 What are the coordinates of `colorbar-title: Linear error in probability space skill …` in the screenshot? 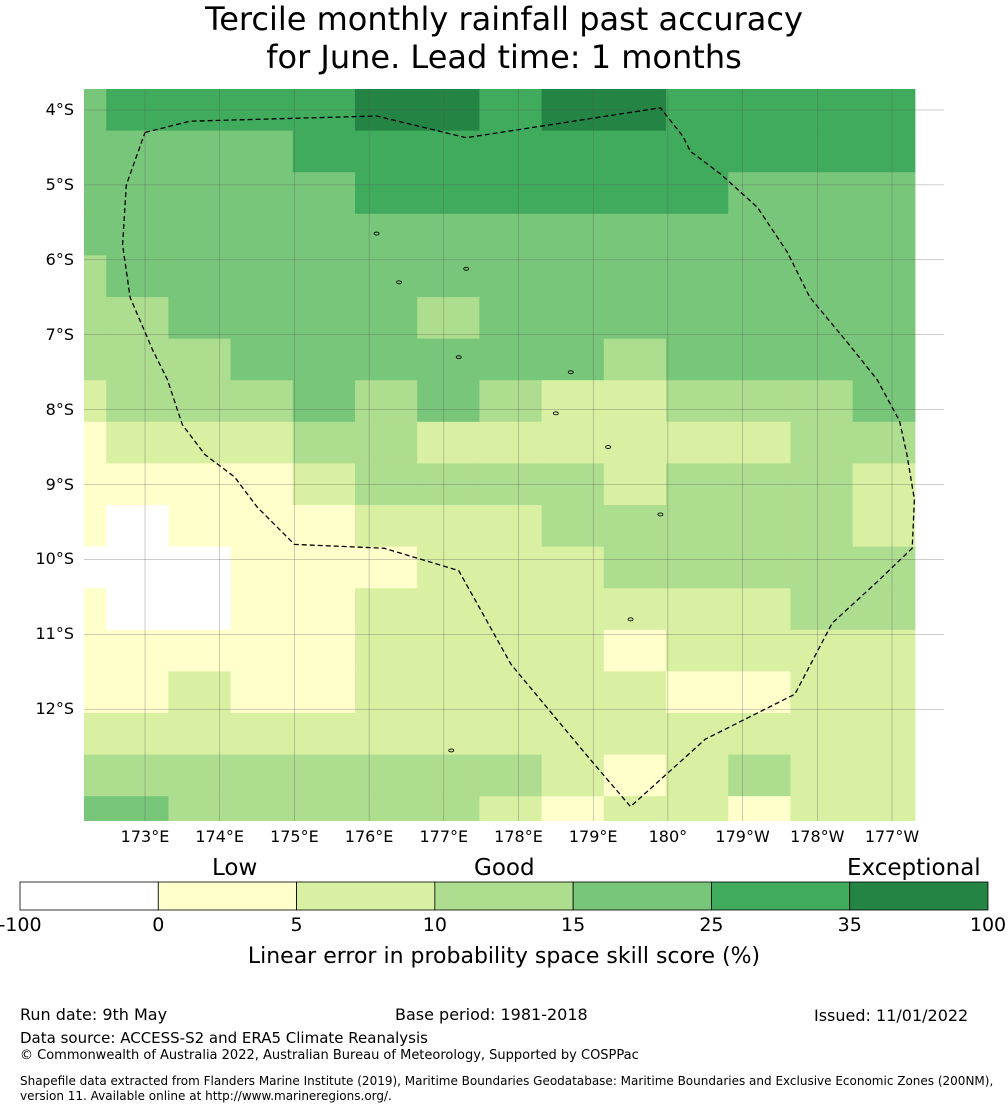 It's located at (504, 956).